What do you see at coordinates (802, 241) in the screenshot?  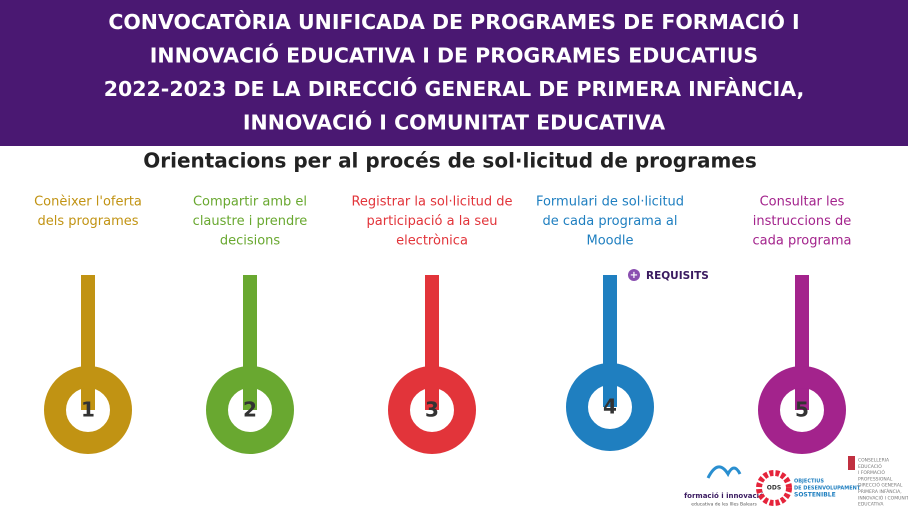 I see `step-label: cada programa` at bounding box center [802, 241].